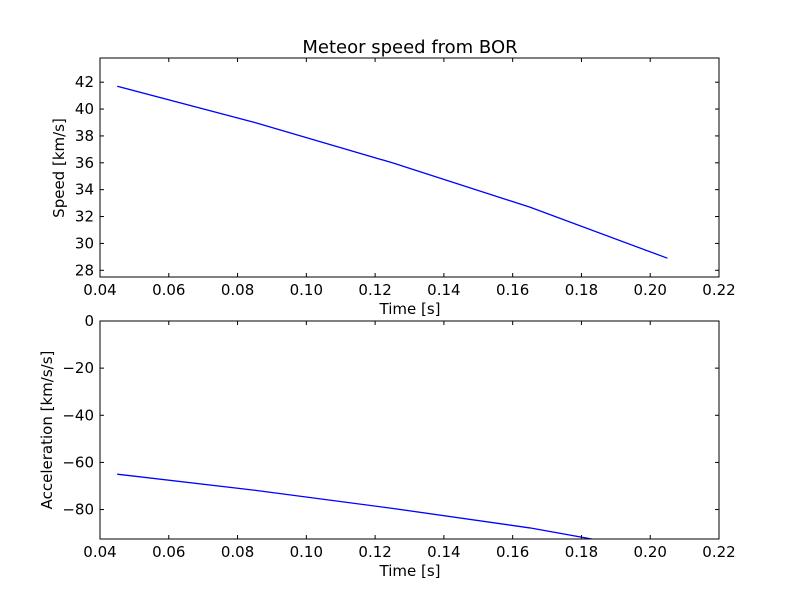 This screenshot has width=800, height=600. Describe the element at coordinates (581, 290) in the screenshot. I see `speed-x-tick-label: 0.18` at that location.